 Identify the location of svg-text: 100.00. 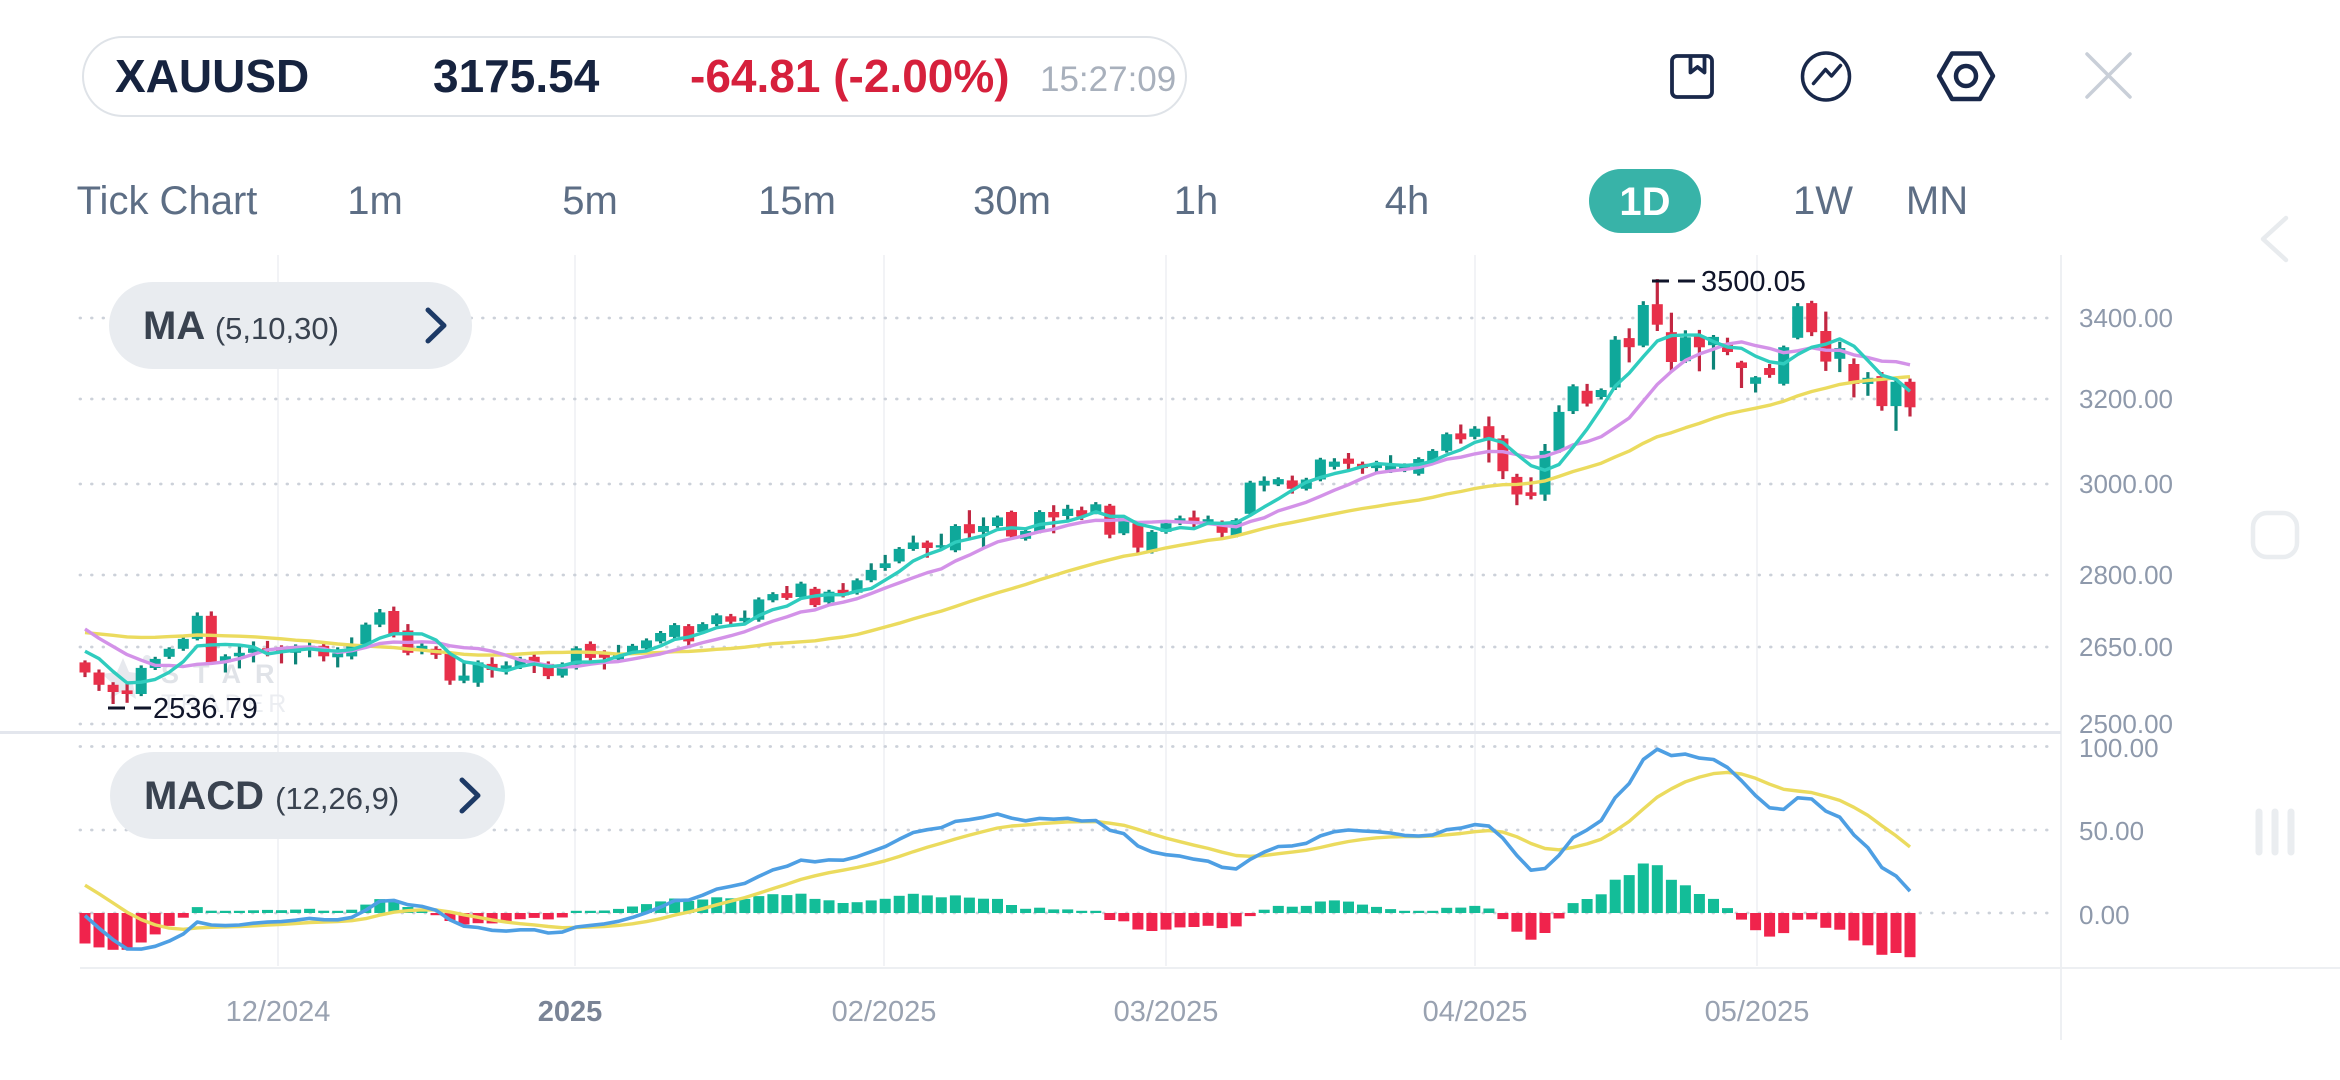
(2119, 748).